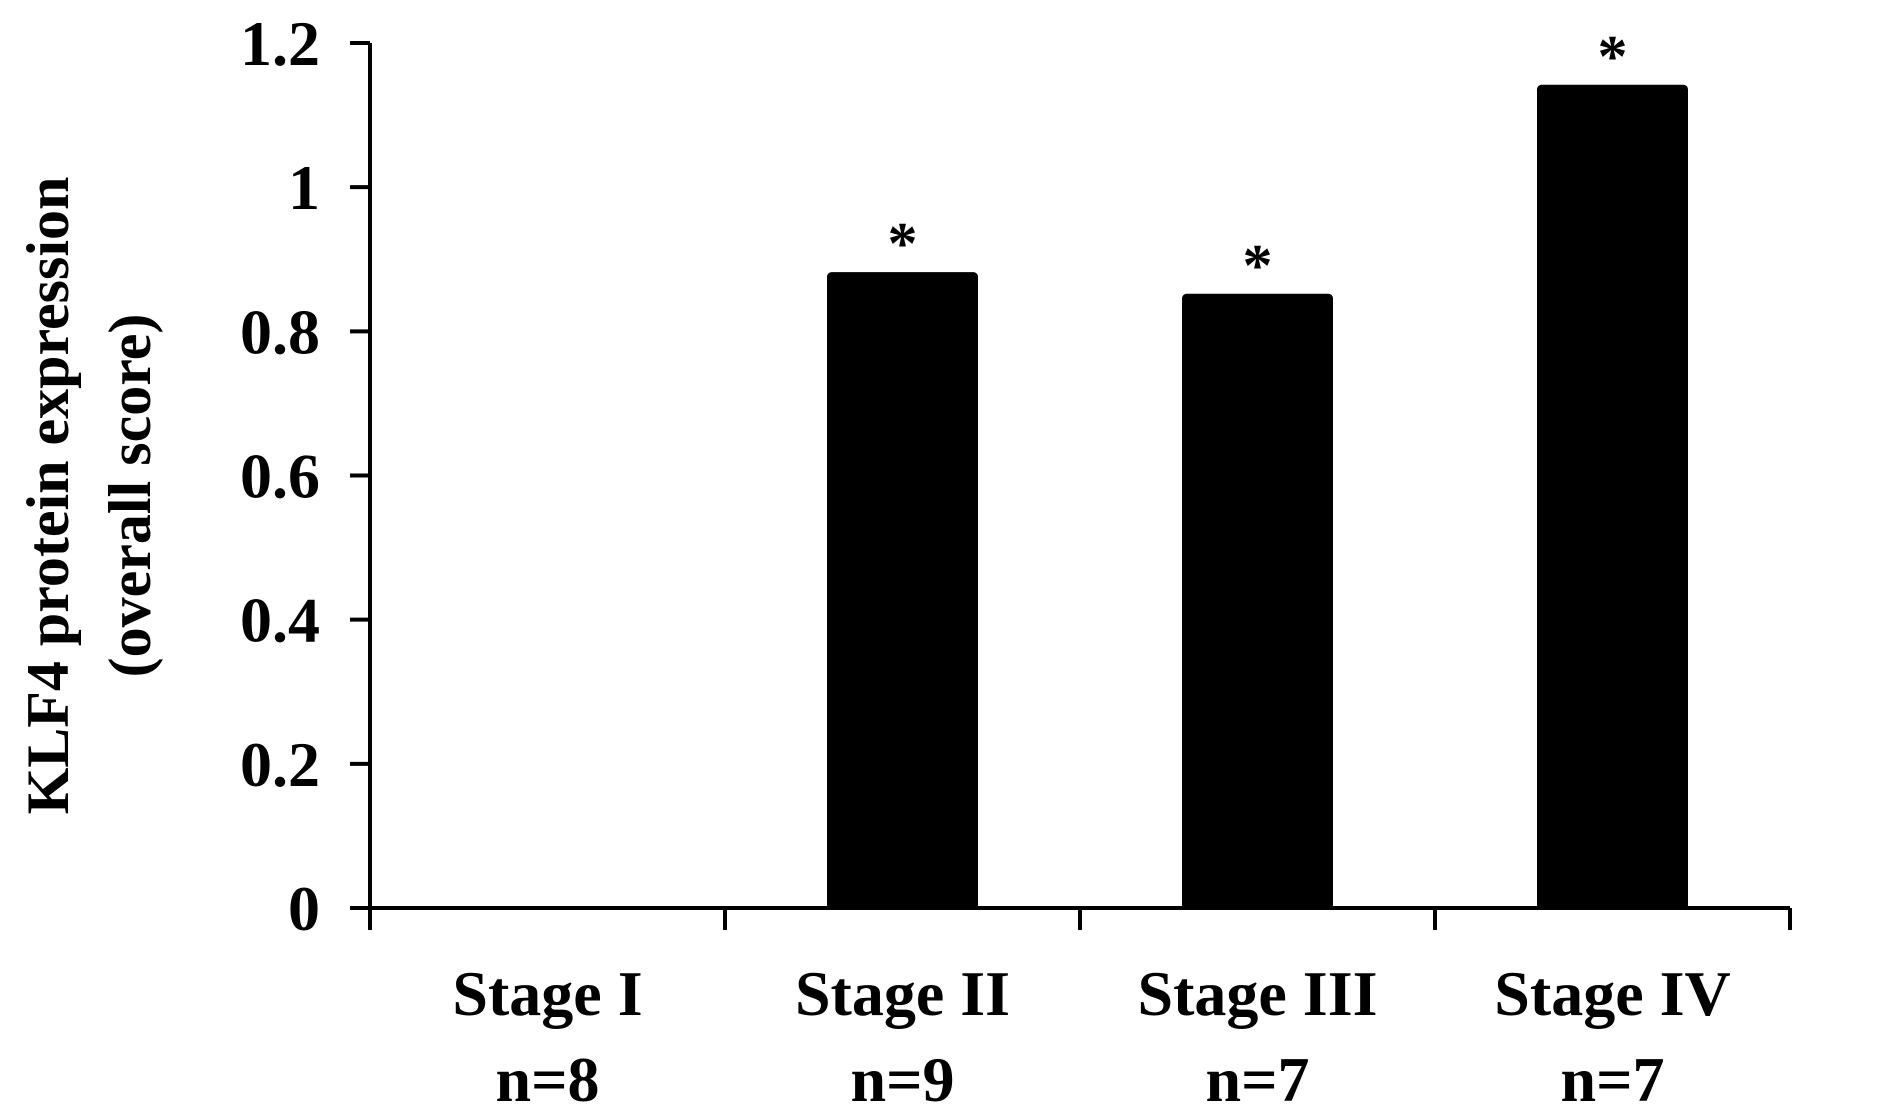  What do you see at coordinates (1080, 919) in the screenshot?
I see `x-ticks` at bounding box center [1080, 919].